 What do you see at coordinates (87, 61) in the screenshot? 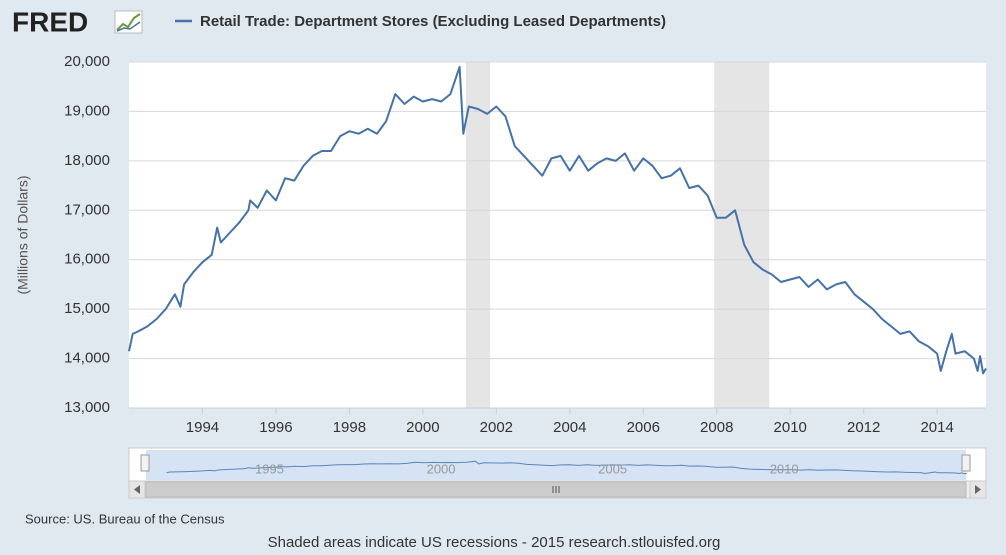
I see `y-tick-label: 20,000` at bounding box center [87, 61].